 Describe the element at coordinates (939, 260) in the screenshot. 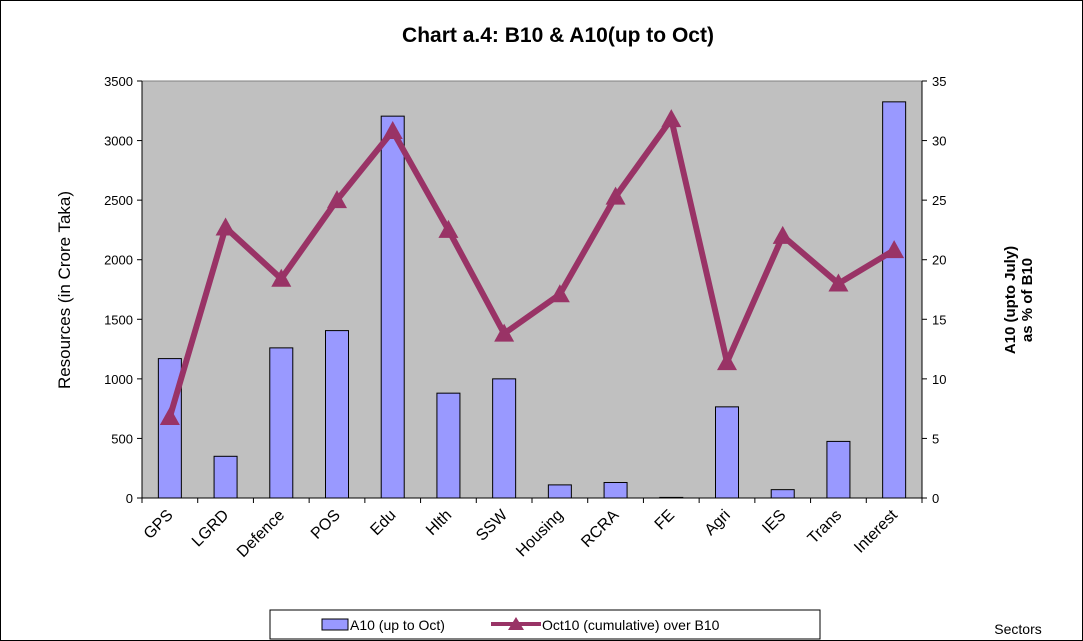

I see `y2-tick-label: 20` at that location.